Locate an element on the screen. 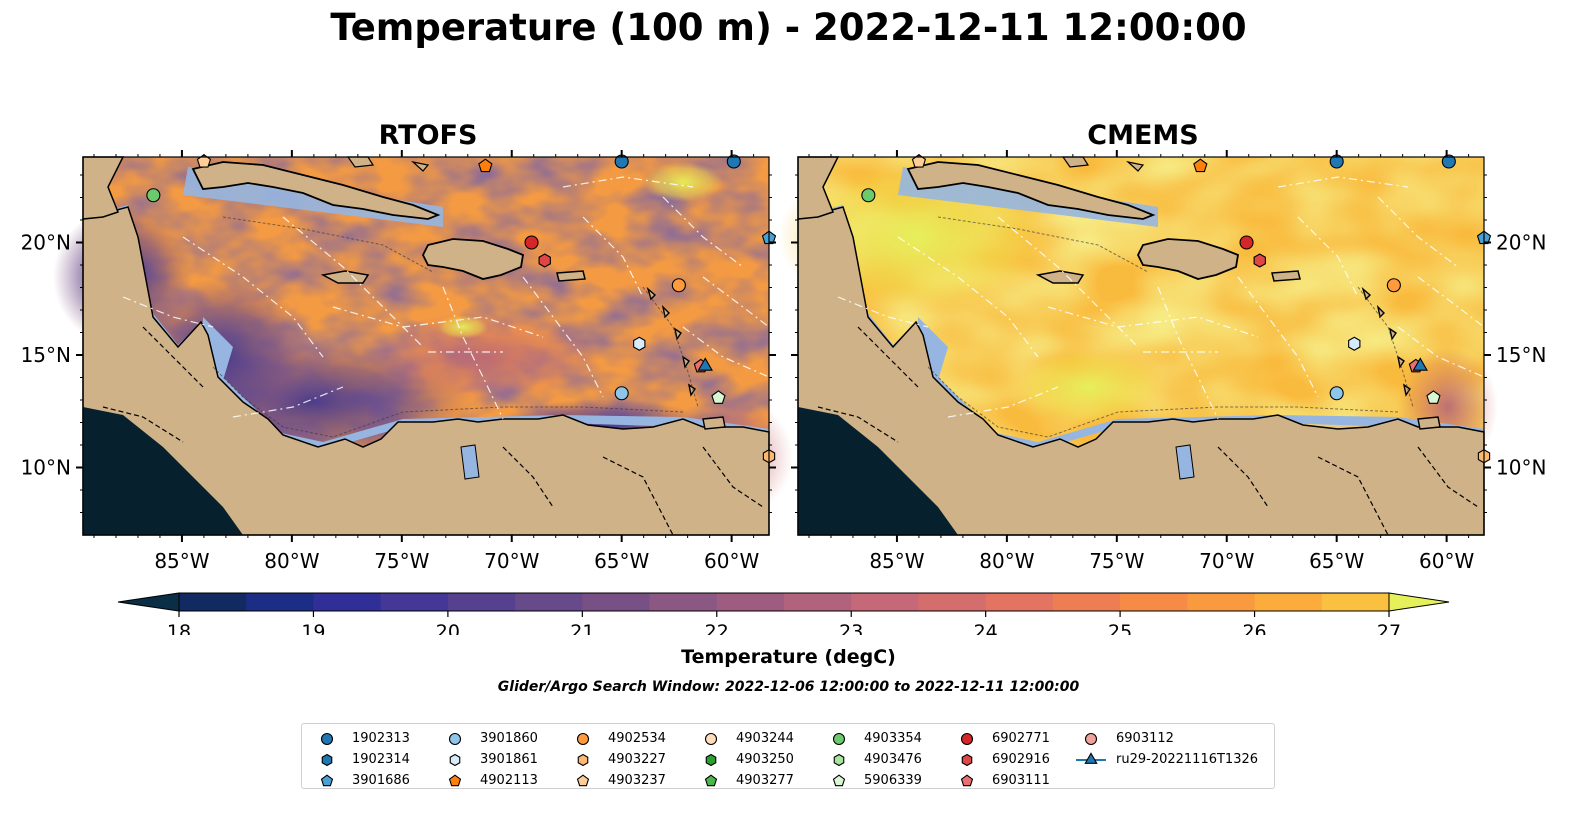 This screenshot has height=827, width=1577. colorbar-extend-max is located at coordinates (1419, 602).